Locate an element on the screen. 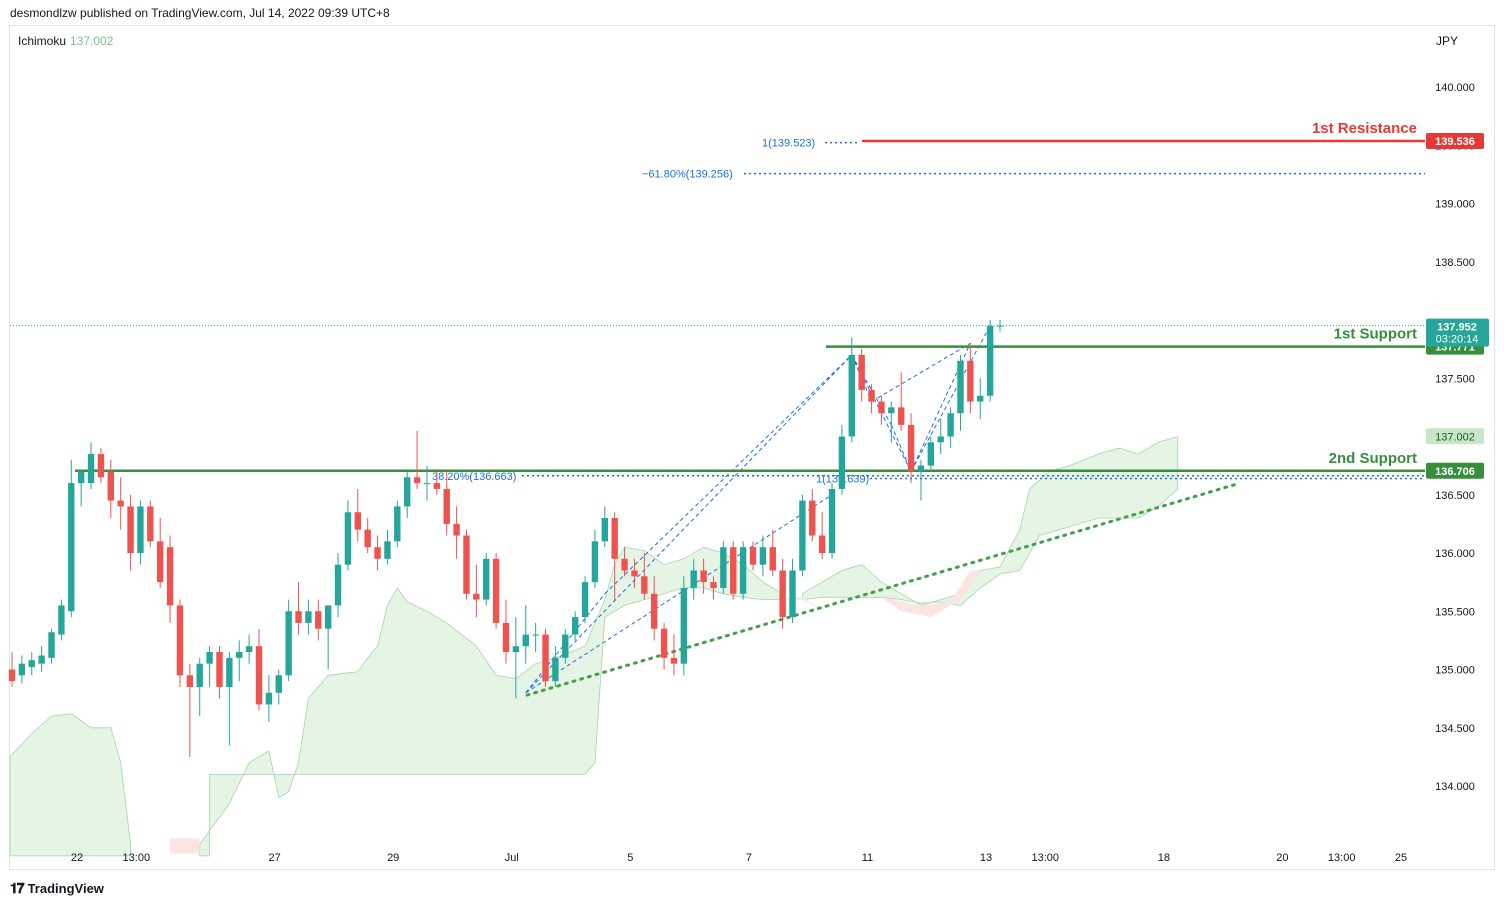 Image resolution: width=1504 pixels, height=906 pixels. tradingview-footer: 𝟏𝟕 TradingView is located at coordinates (57, 888).